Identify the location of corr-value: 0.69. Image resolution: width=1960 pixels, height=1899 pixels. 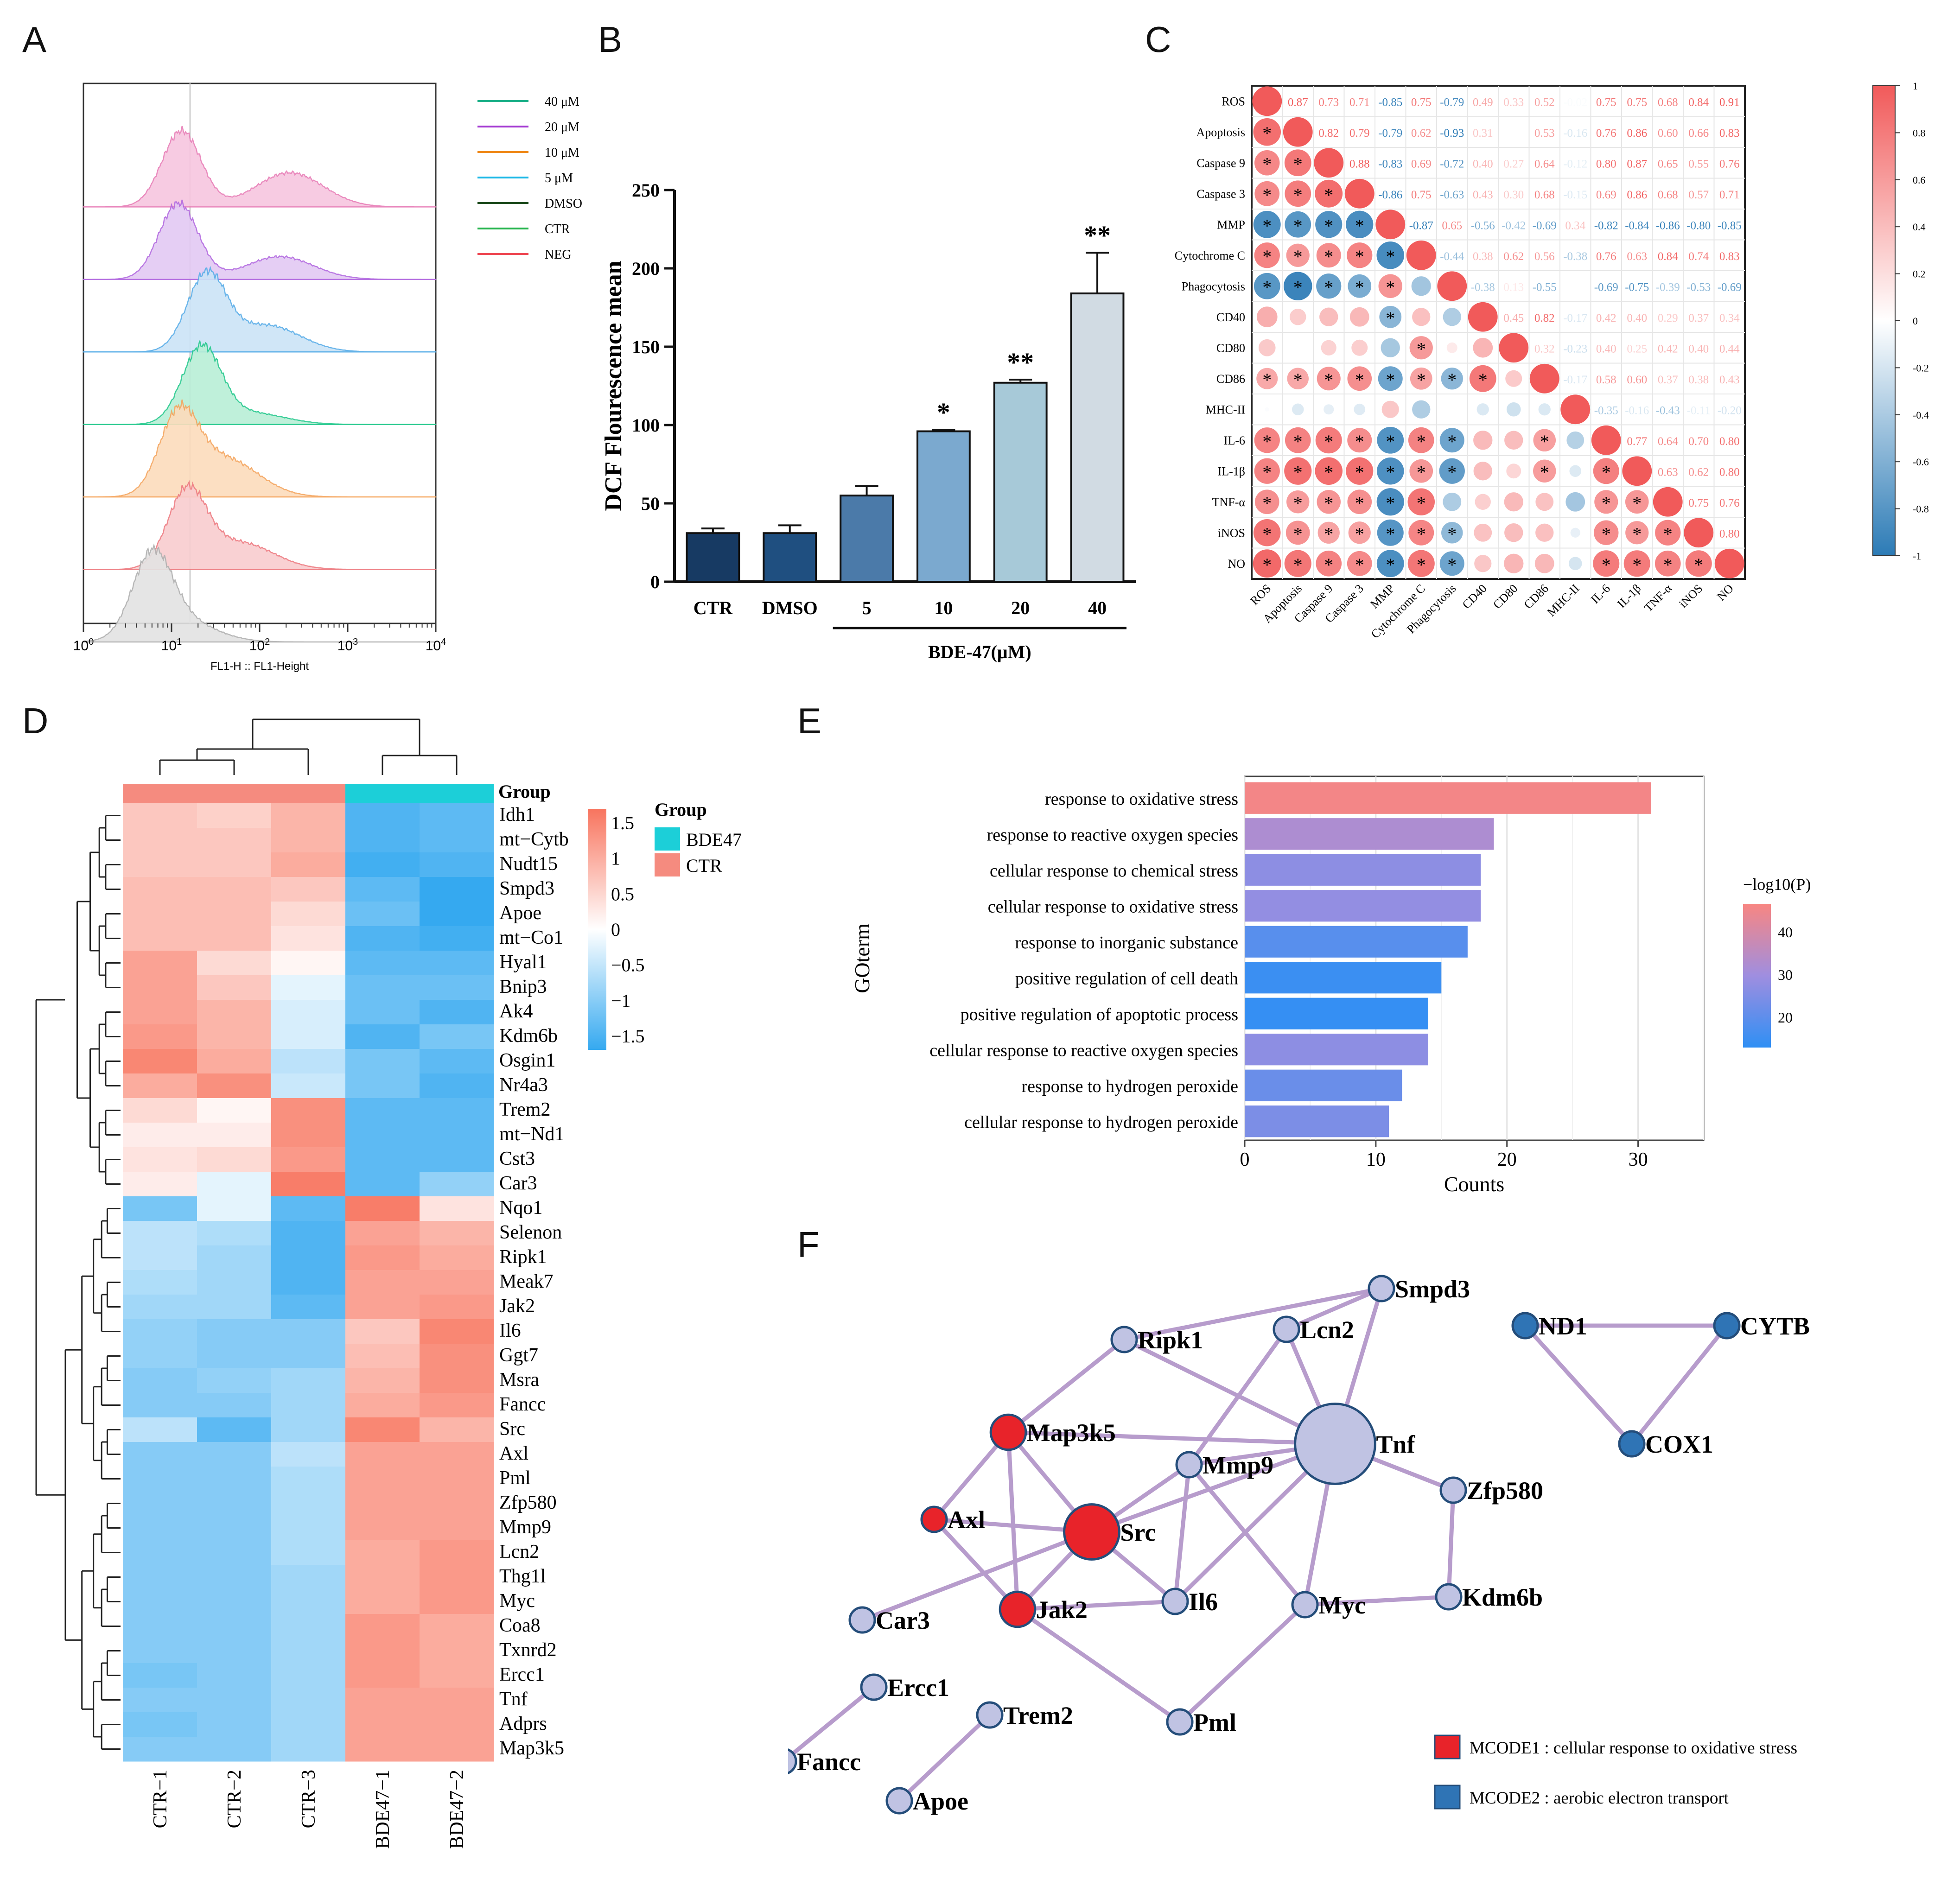
(1421, 164).